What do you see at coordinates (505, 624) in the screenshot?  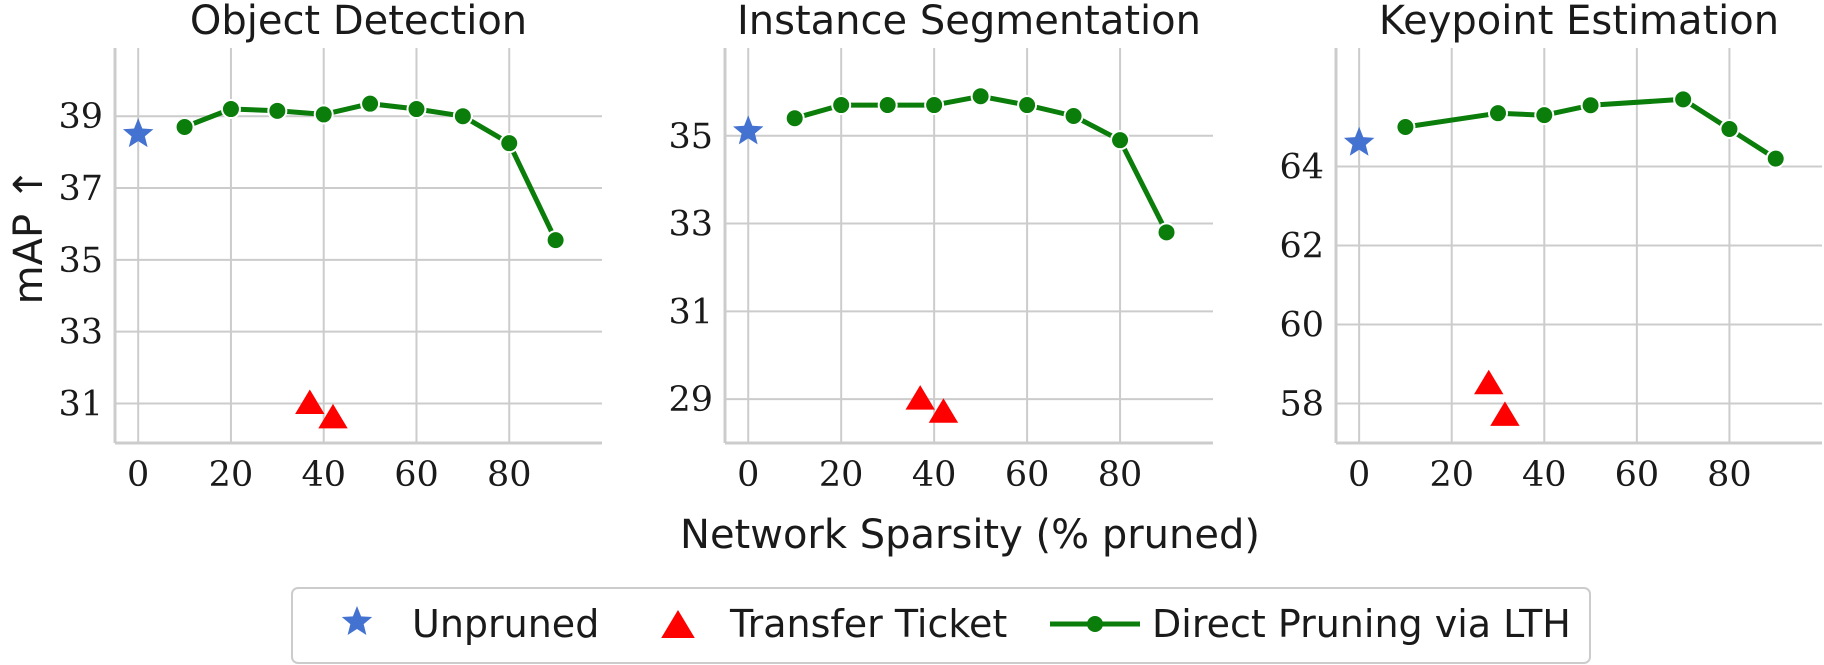 I see `legend-label-unpruned: Unpruned` at bounding box center [505, 624].